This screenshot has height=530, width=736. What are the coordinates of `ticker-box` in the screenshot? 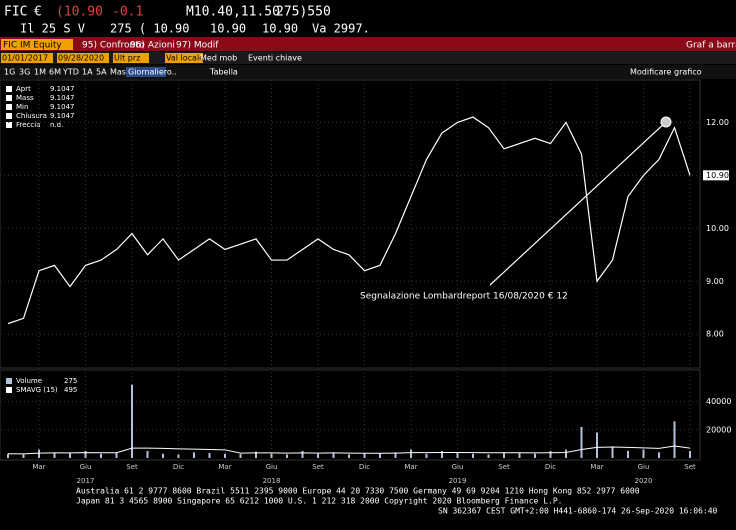 It's located at (37, 44).